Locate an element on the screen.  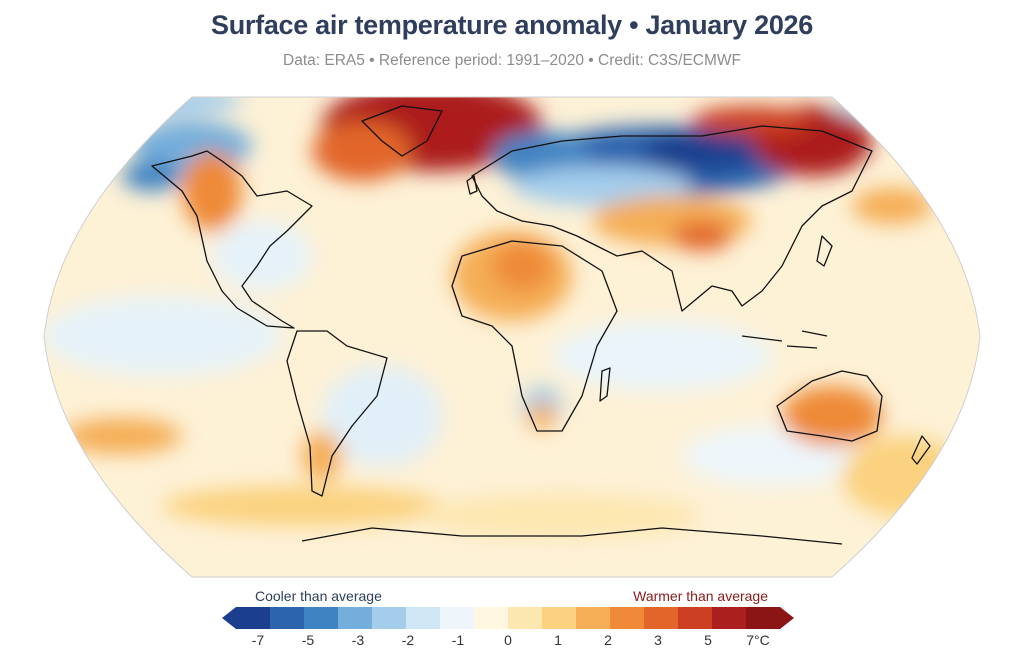
colorbar-tick-label: 7°C is located at coordinates (758, 640).